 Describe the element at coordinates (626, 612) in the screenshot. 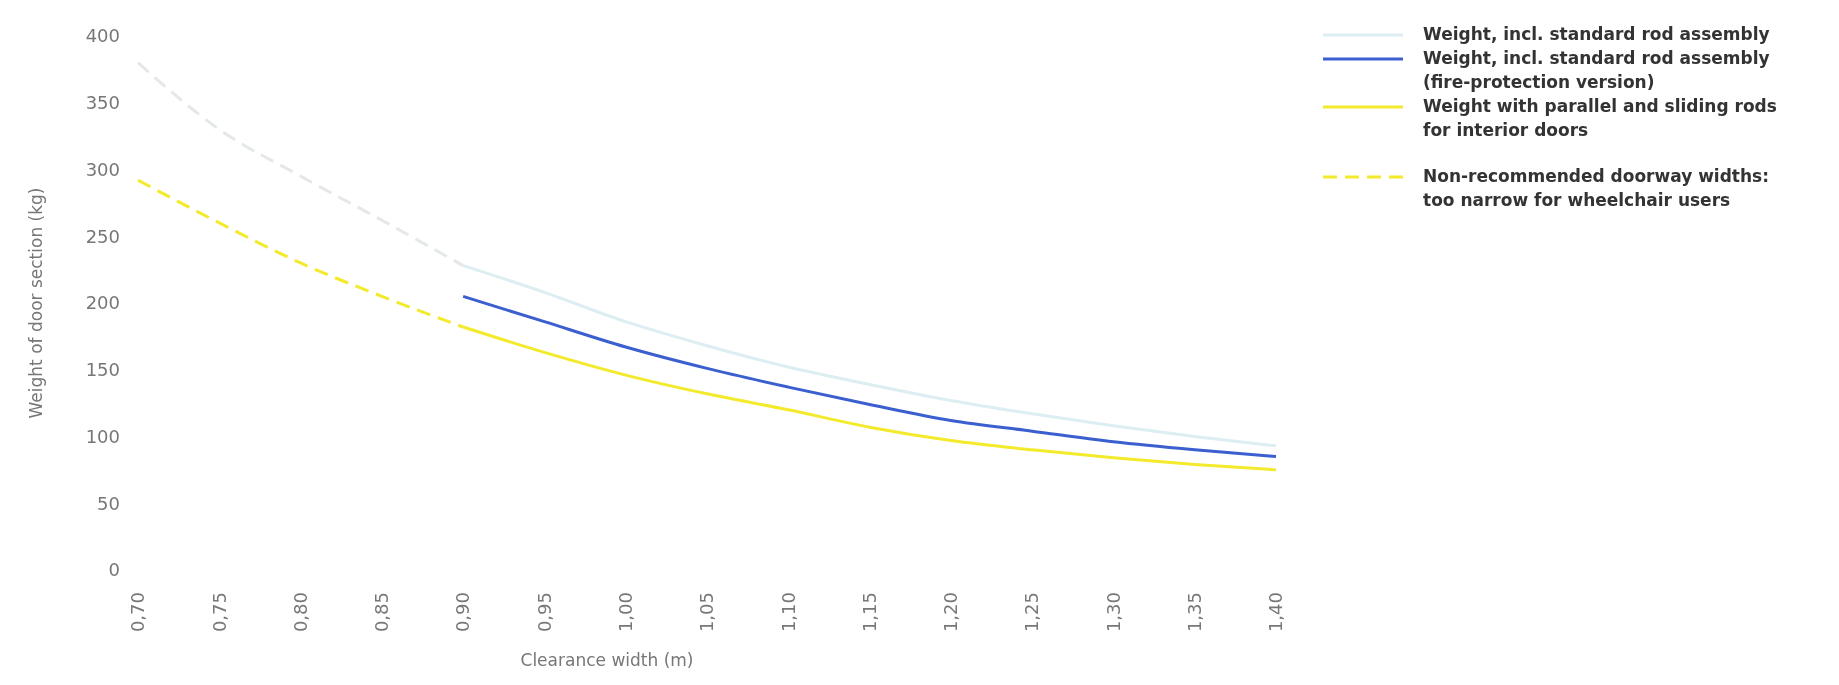

I see `x-tick-label: 1,00` at that location.